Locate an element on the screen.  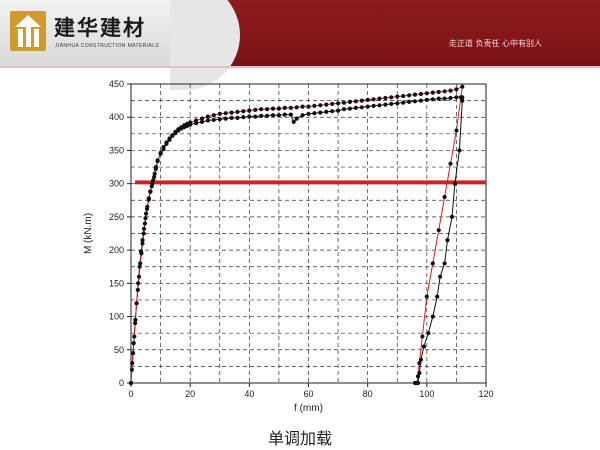
y-tick-label: 0 is located at coordinates (121, 383).